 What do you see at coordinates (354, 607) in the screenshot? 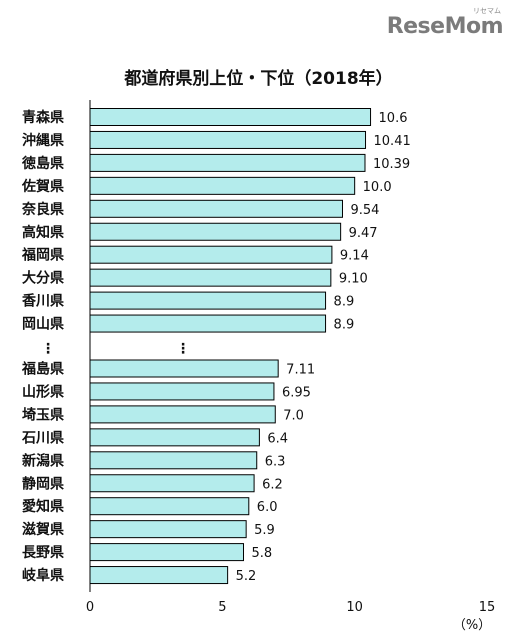
I see `x-tick-label: 10` at bounding box center [354, 607].